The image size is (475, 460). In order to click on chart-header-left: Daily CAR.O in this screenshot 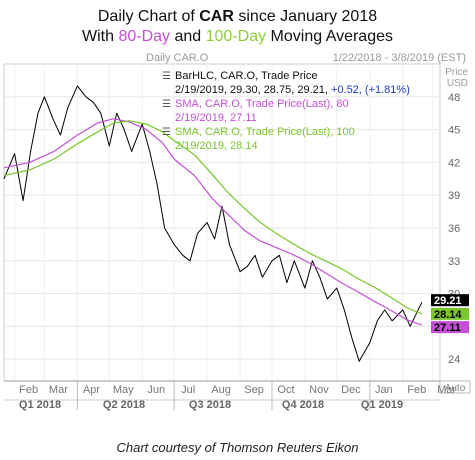, I will do `click(177, 58)`.